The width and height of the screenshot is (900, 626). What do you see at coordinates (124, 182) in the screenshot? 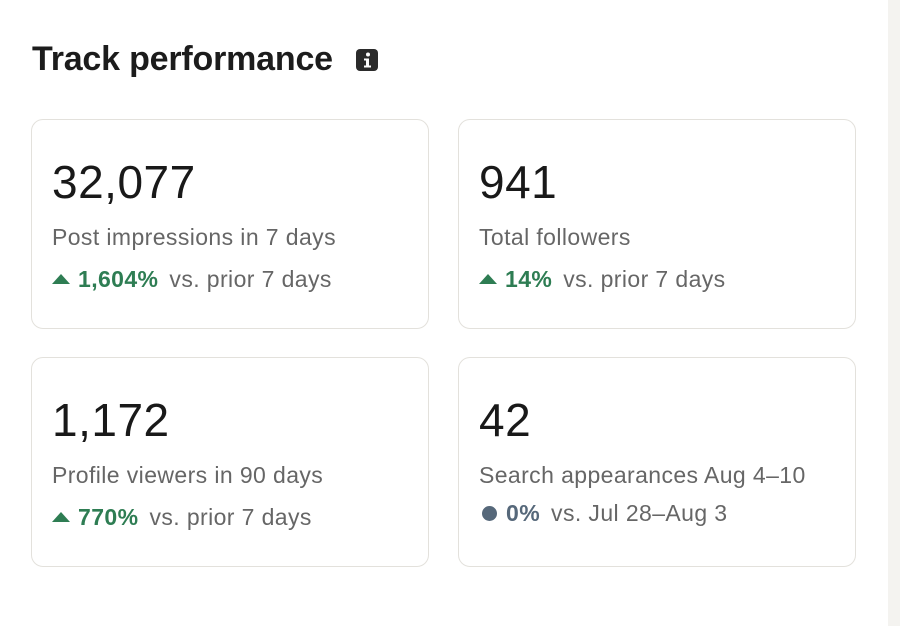
I see `metric-value: 32,077` at bounding box center [124, 182].